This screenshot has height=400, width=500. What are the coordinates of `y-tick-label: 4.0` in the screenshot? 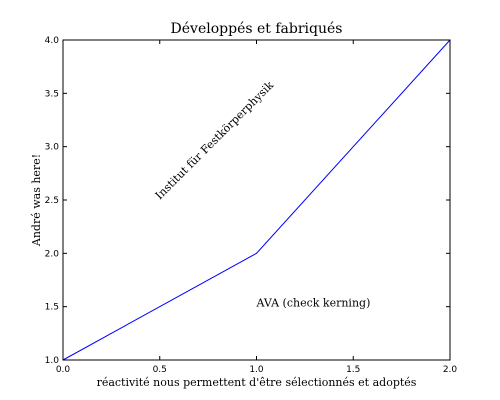 It's located at (52, 41).